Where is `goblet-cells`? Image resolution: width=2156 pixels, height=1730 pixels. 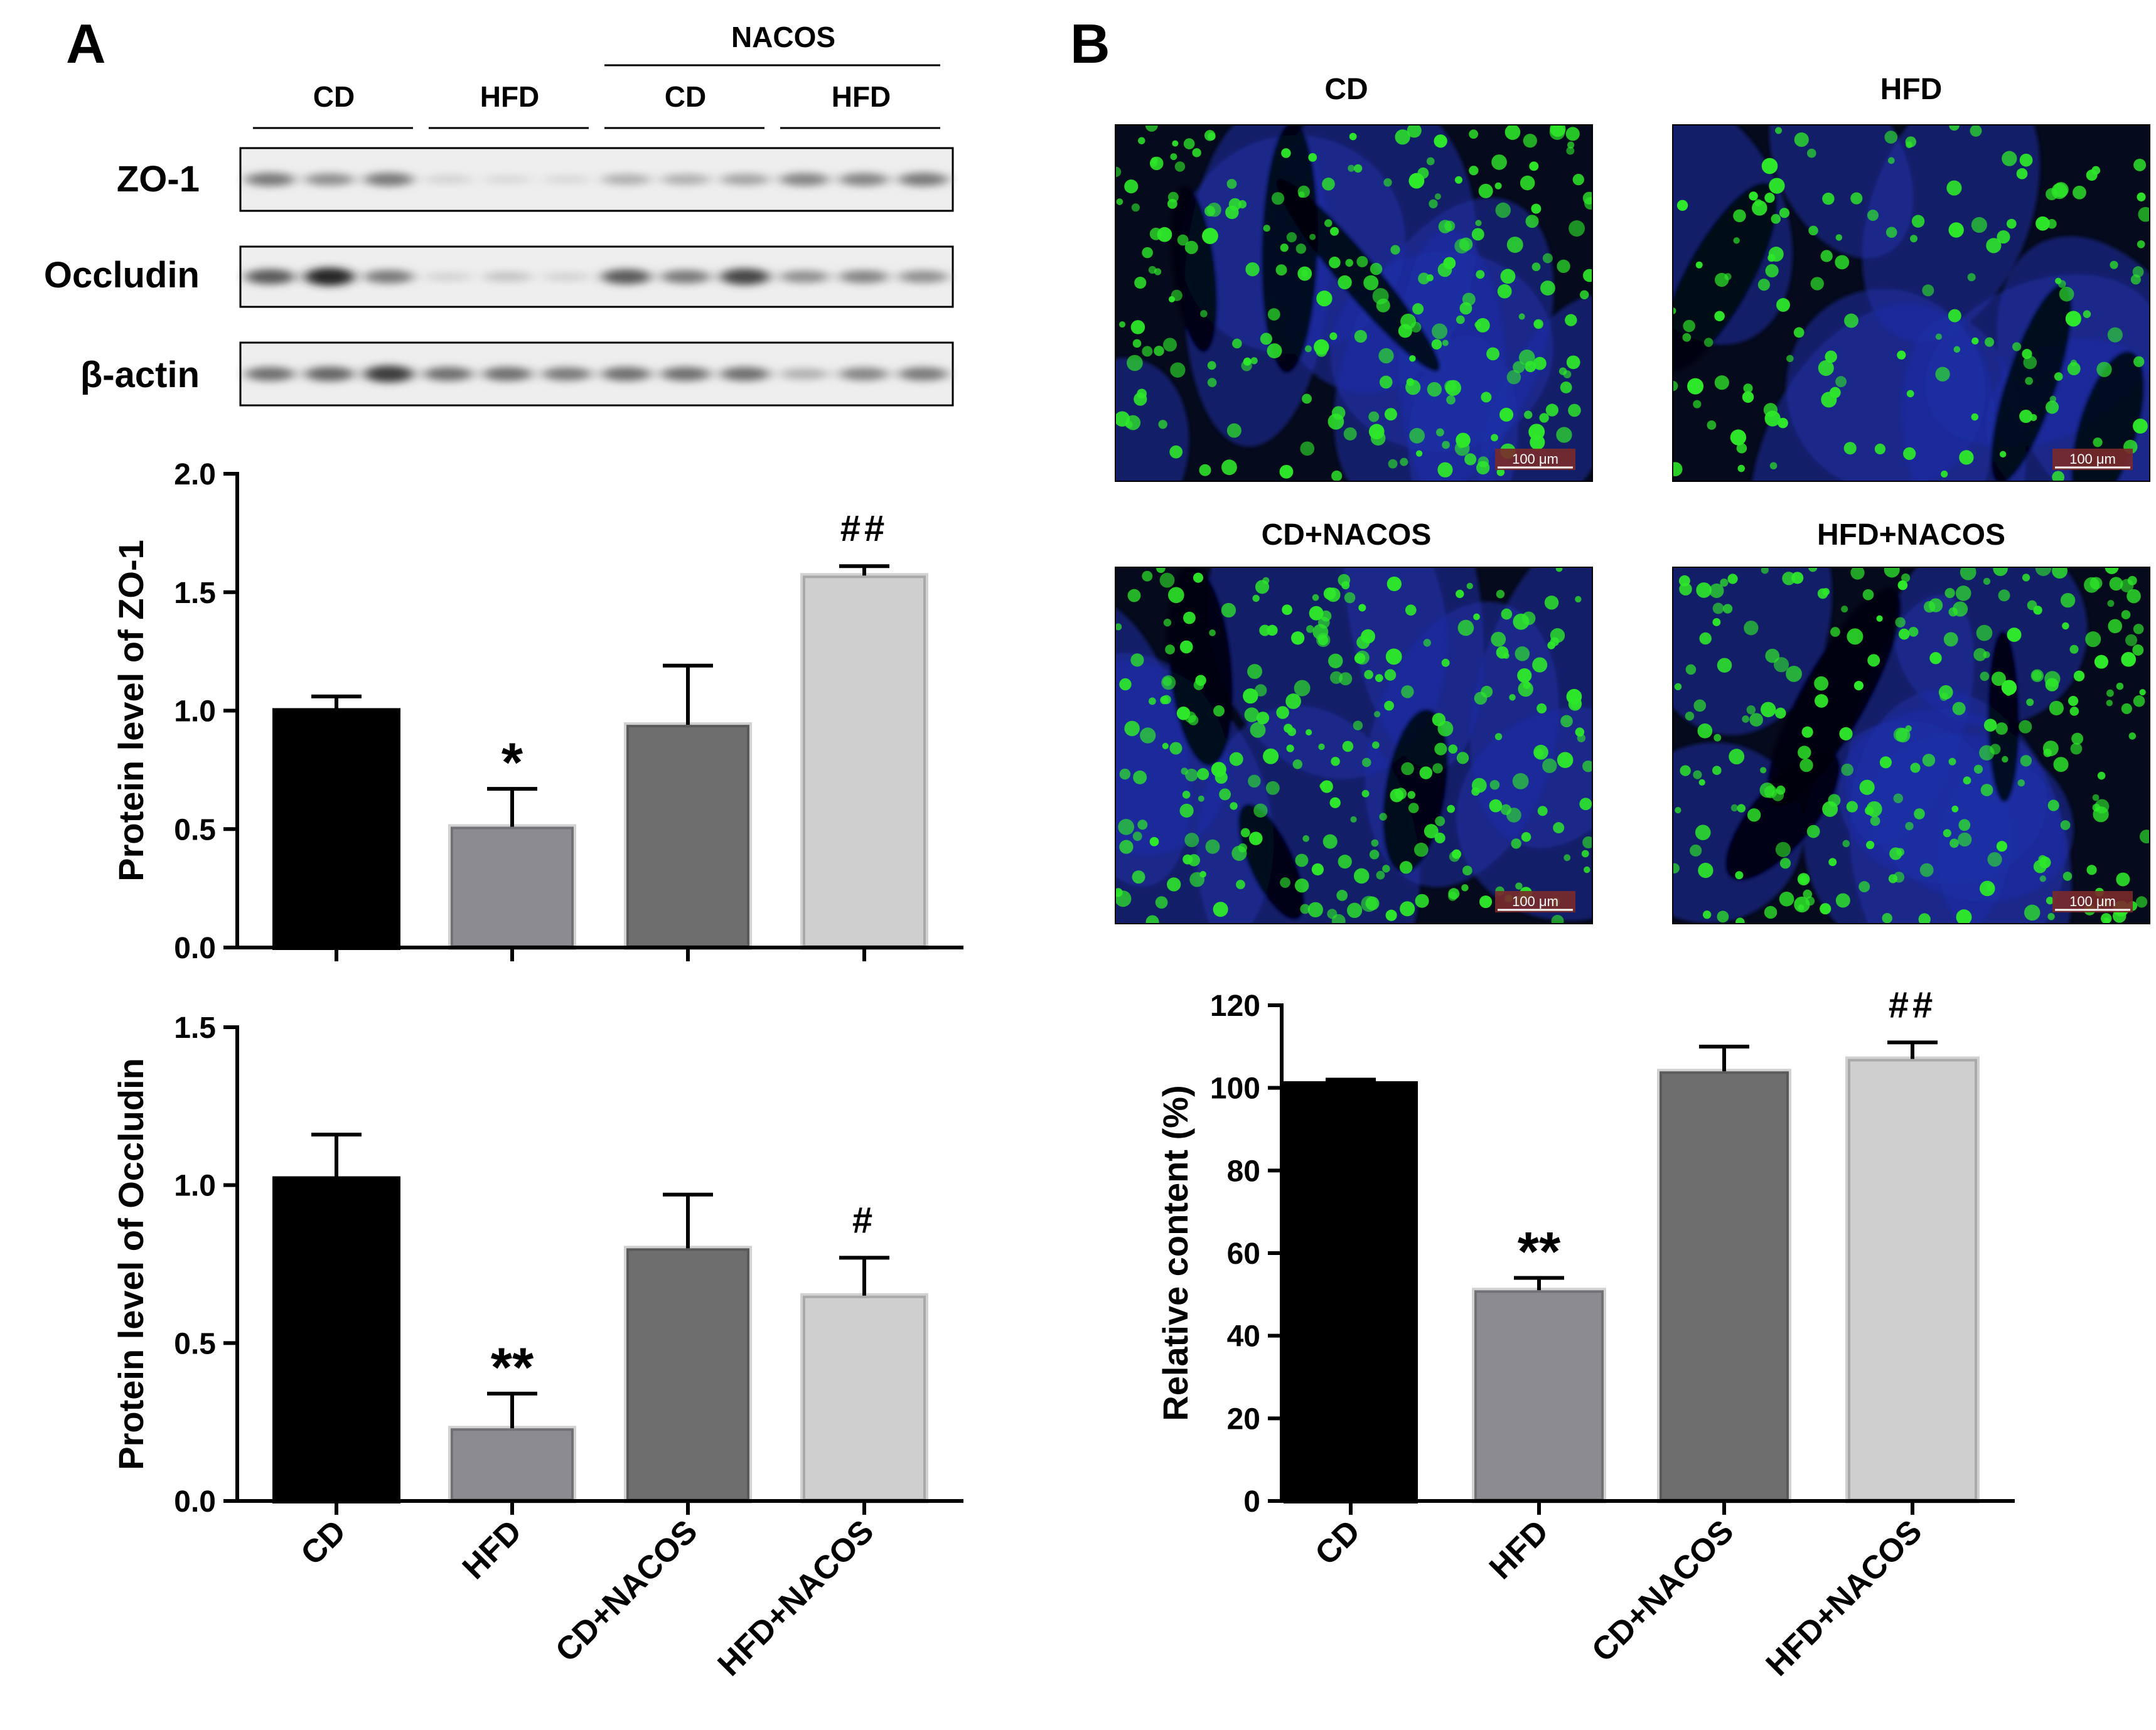
goblet-cells is located at coordinates (1354, 303).